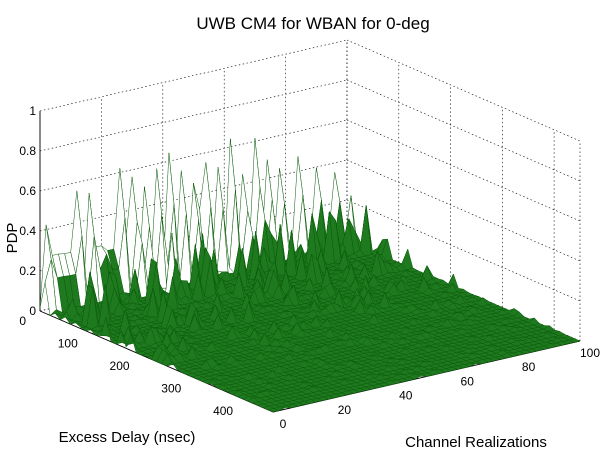 This screenshot has width=613, height=458. I want to click on y-tick-label: 0, so click(283, 424).